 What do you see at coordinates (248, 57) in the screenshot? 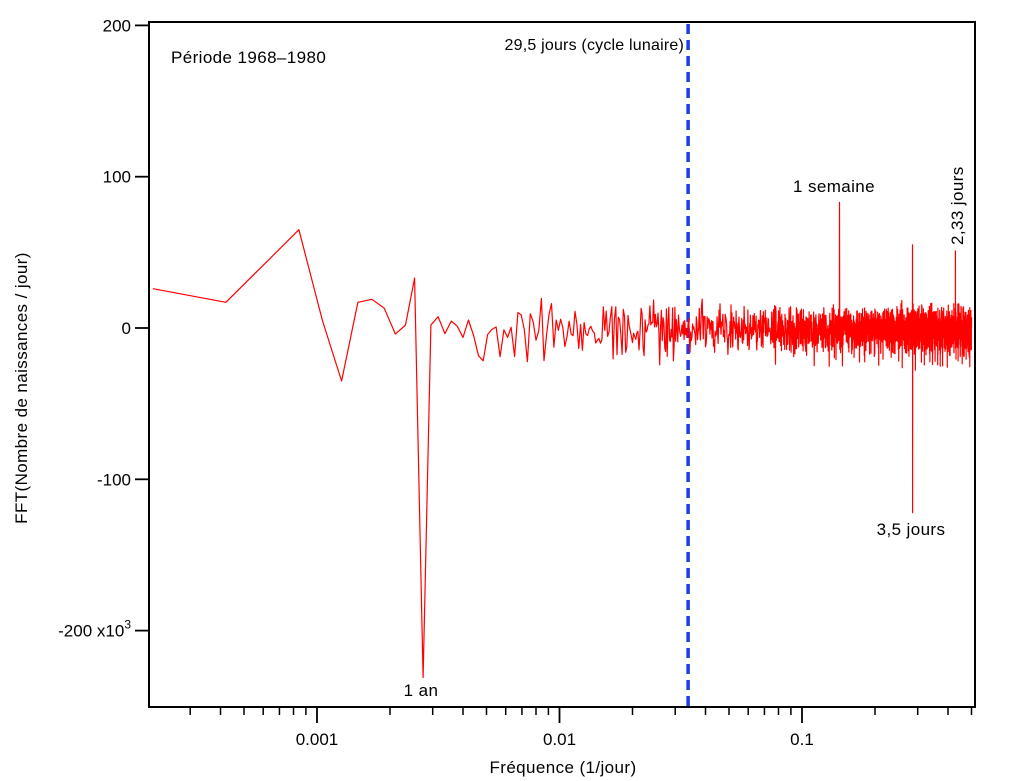
I see `period-annotation: Période 1968–1980` at bounding box center [248, 57].